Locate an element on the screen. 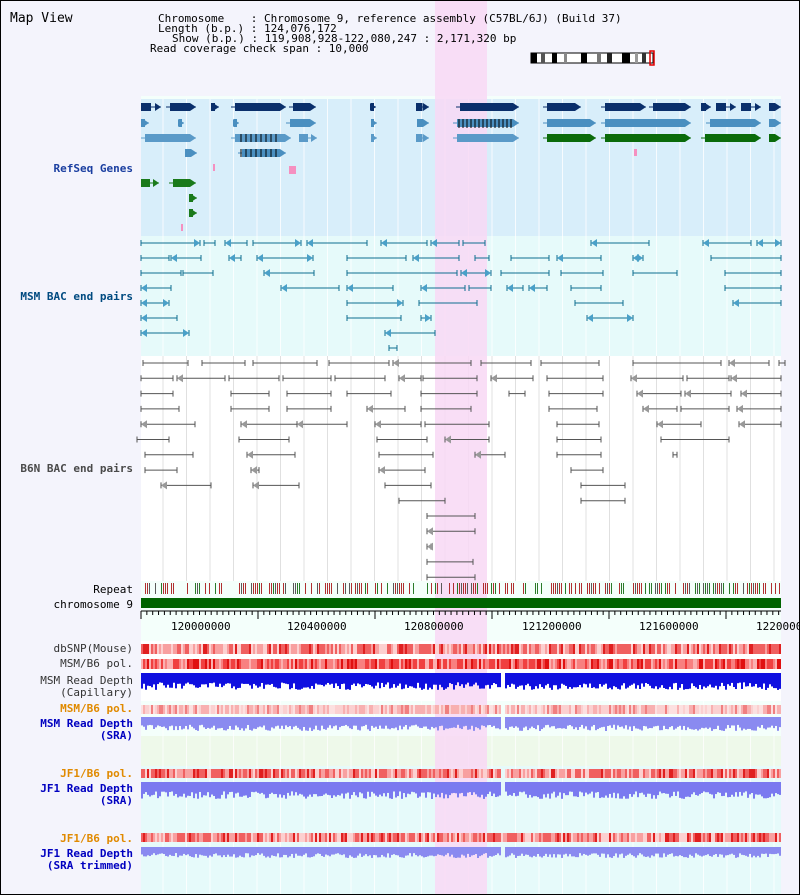  track-label-msm-bac: MSM BAC end pairs is located at coordinates (76, 296).